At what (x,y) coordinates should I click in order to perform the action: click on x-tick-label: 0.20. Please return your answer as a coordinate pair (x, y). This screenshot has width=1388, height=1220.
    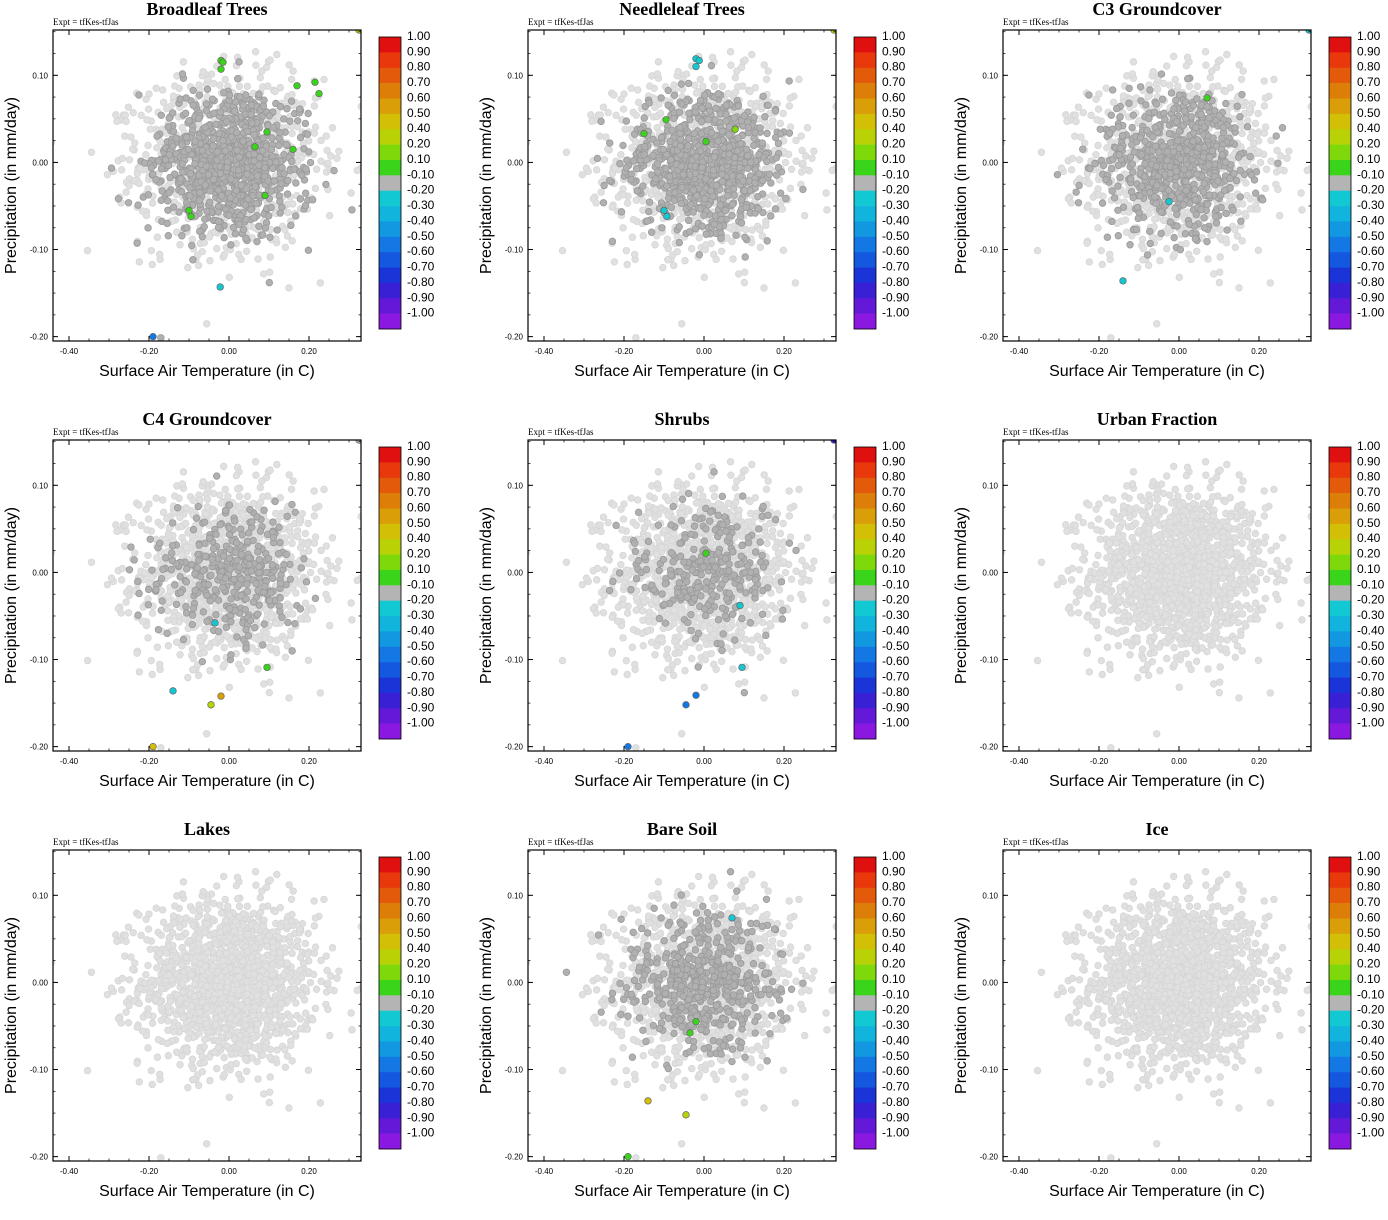
    Looking at the image, I should click on (309, 351).